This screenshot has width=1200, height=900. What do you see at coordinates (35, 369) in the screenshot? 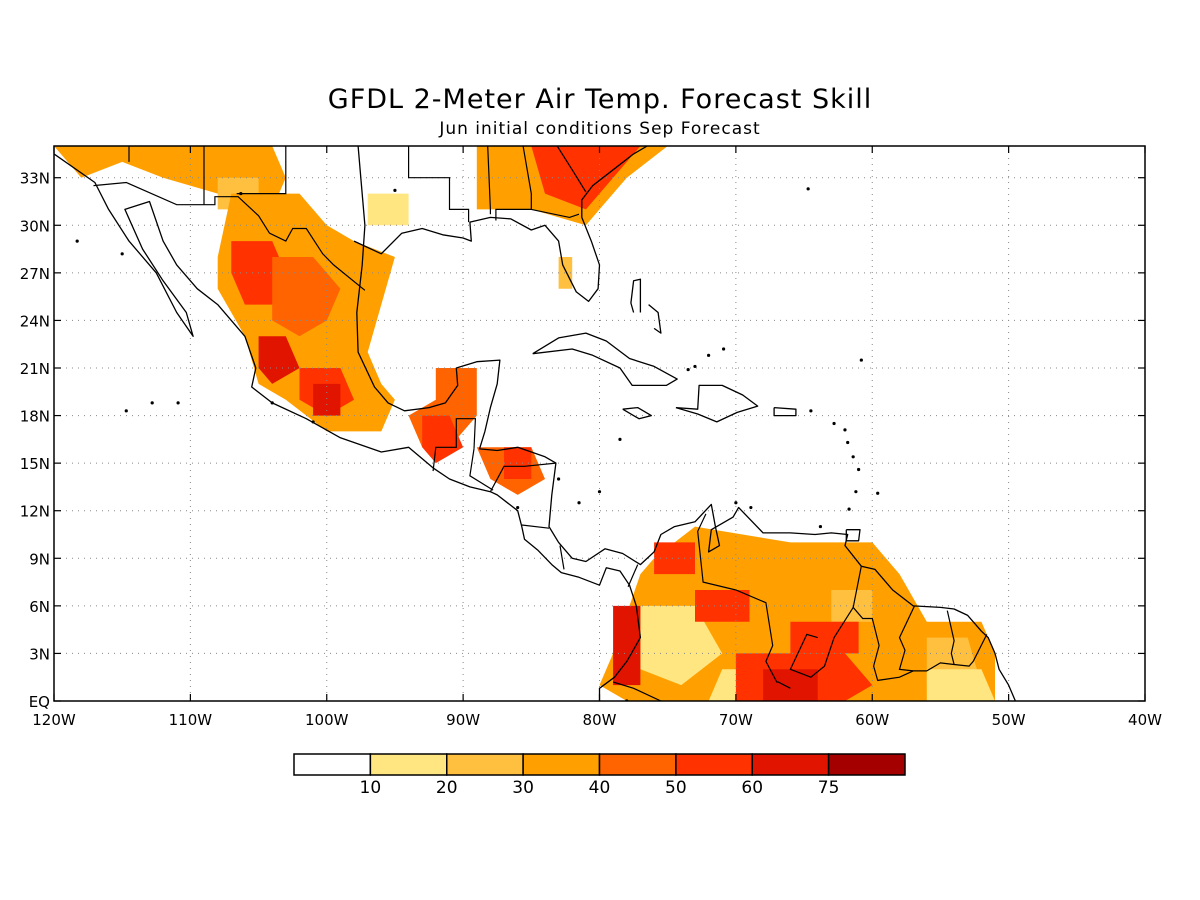
I see `lat-tick-label: 21N` at bounding box center [35, 369].